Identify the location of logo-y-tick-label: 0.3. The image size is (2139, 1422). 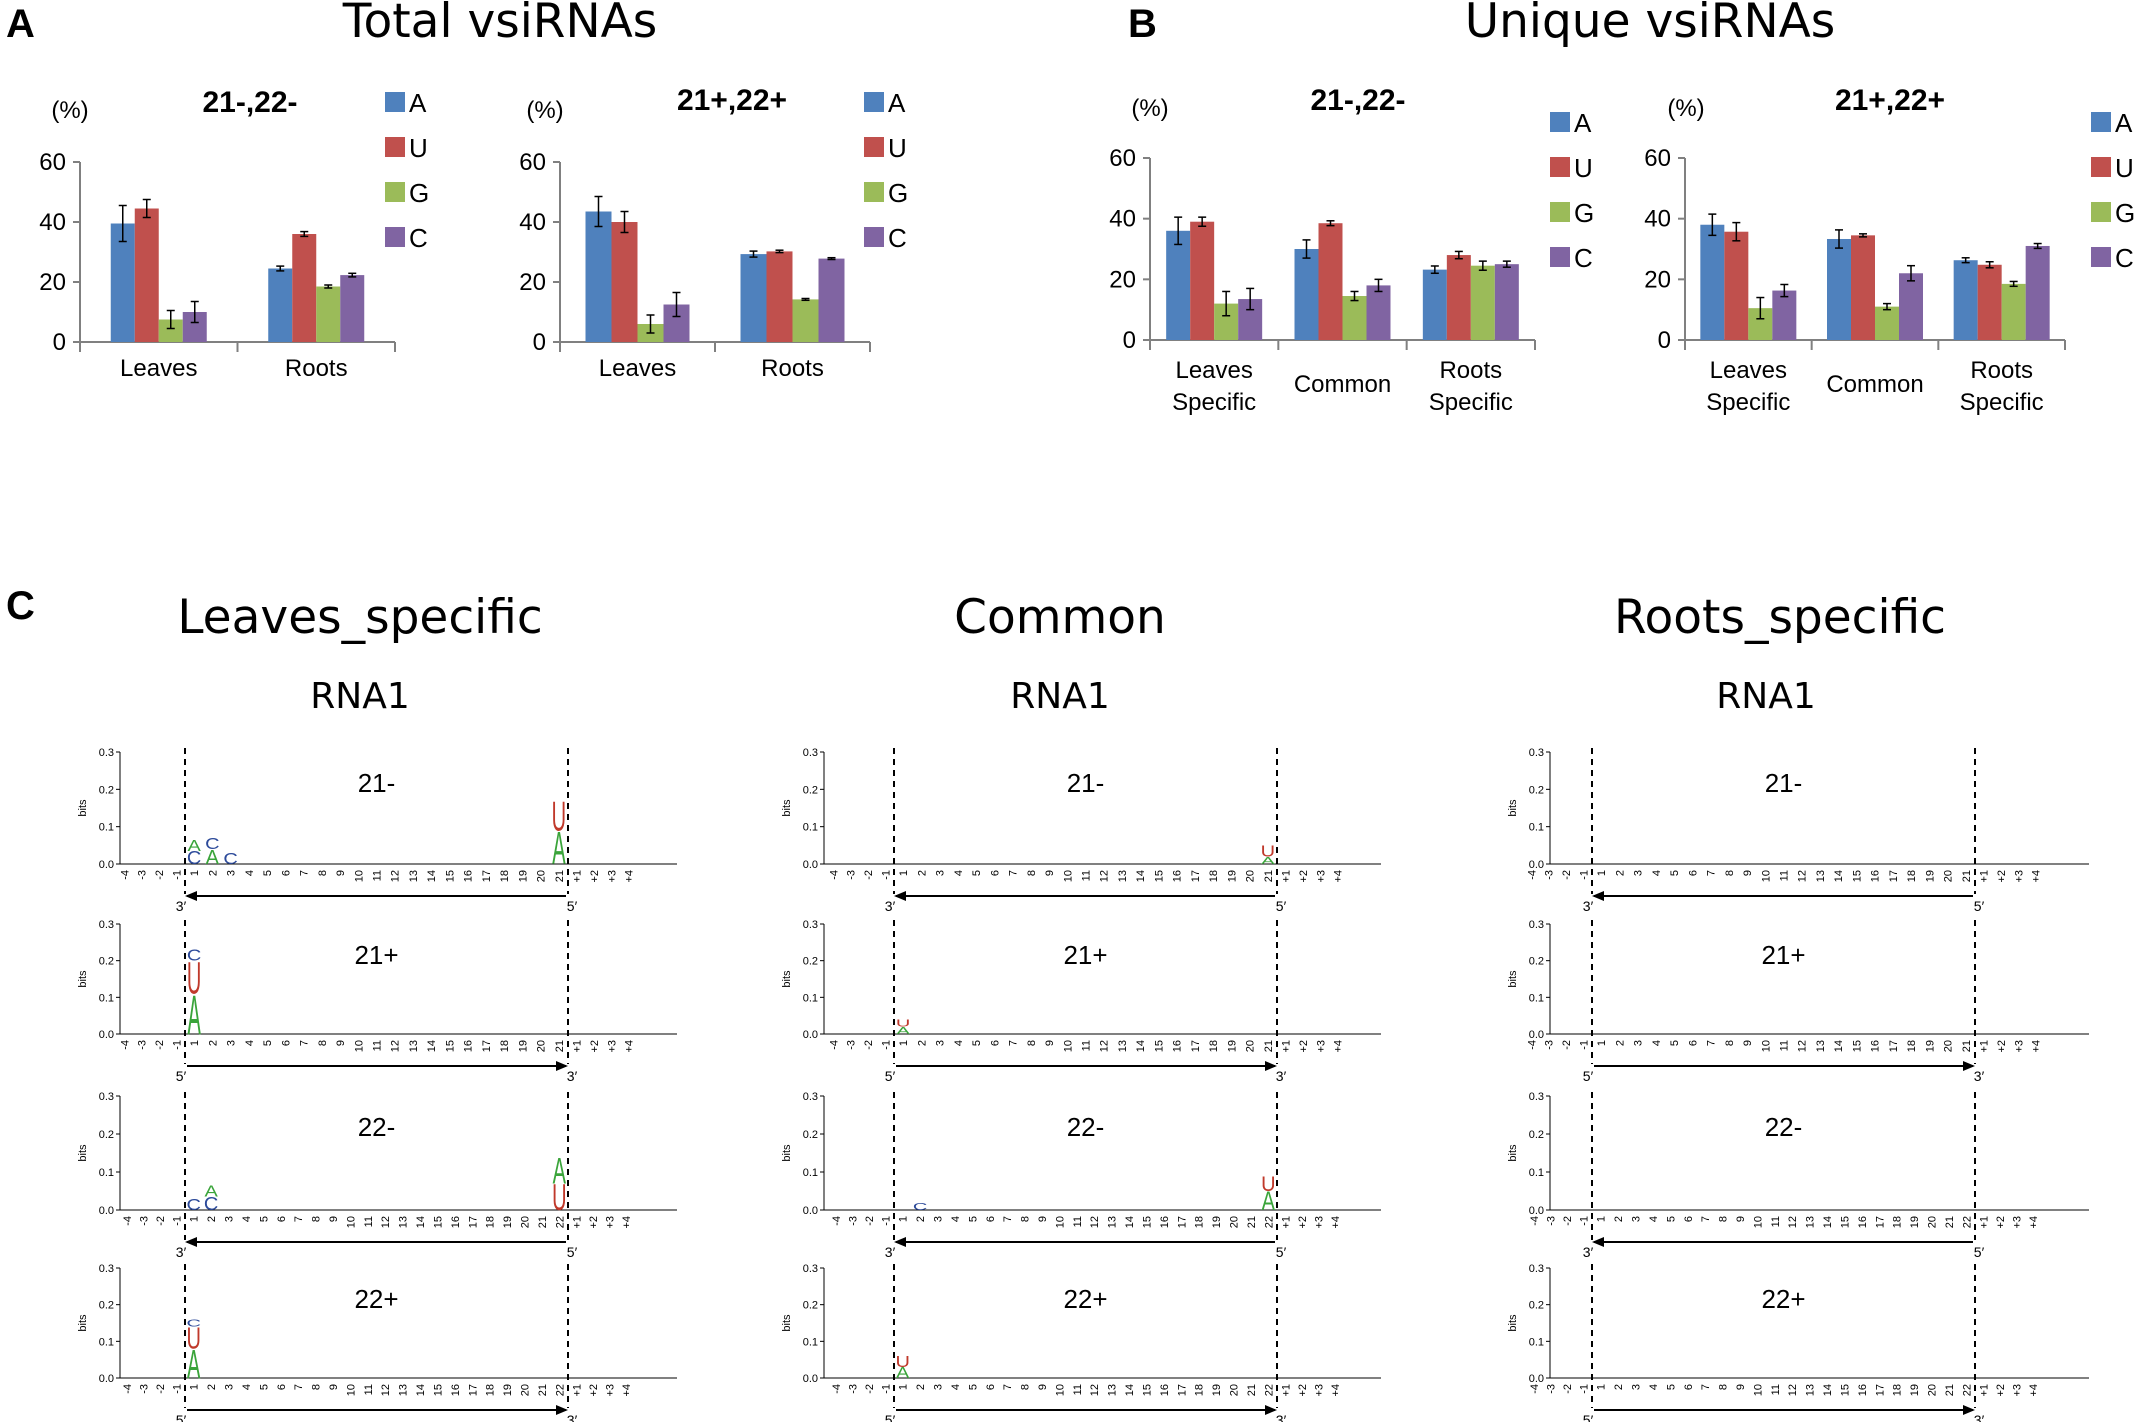
(810, 1269).